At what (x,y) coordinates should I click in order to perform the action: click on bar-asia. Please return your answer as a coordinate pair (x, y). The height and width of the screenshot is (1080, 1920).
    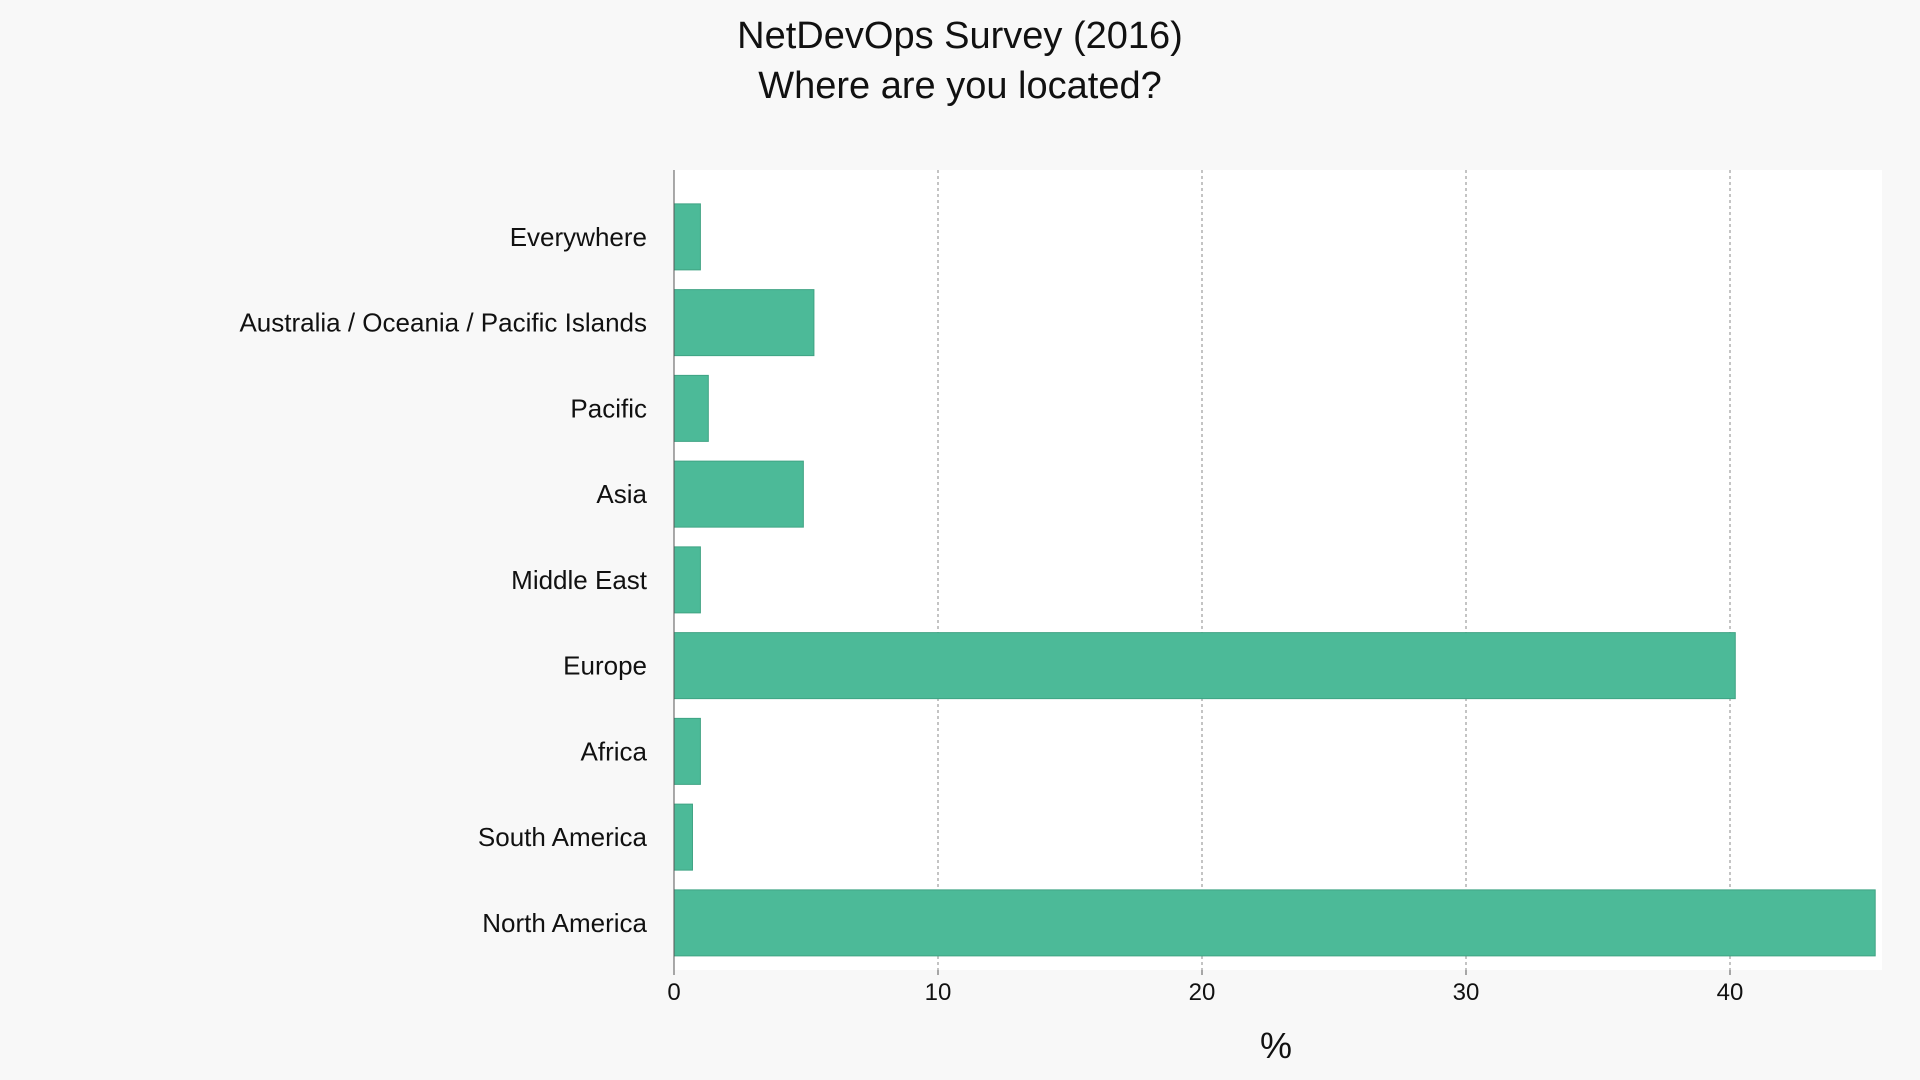
    Looking at the image, I should click on (738, 494).